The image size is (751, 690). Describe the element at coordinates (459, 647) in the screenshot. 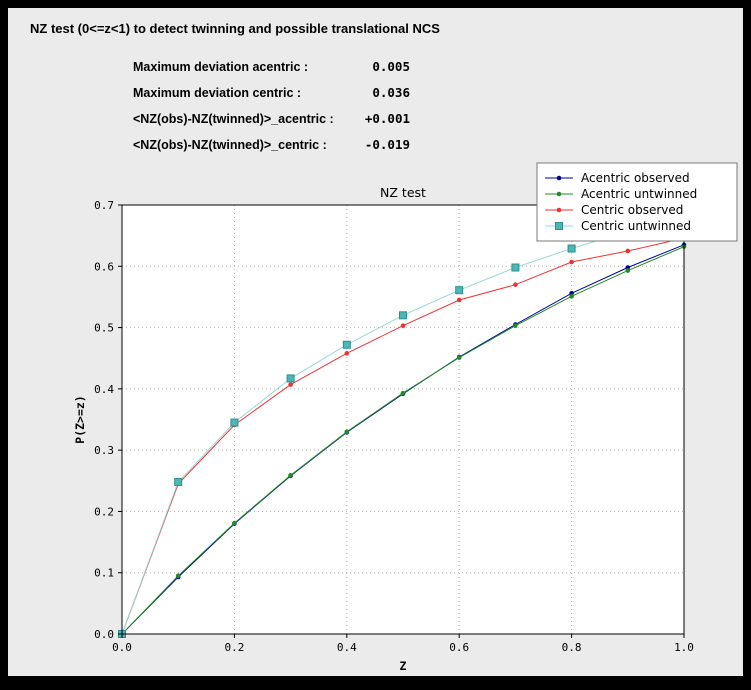

I see `x-tick-label: 0.6` at that location.